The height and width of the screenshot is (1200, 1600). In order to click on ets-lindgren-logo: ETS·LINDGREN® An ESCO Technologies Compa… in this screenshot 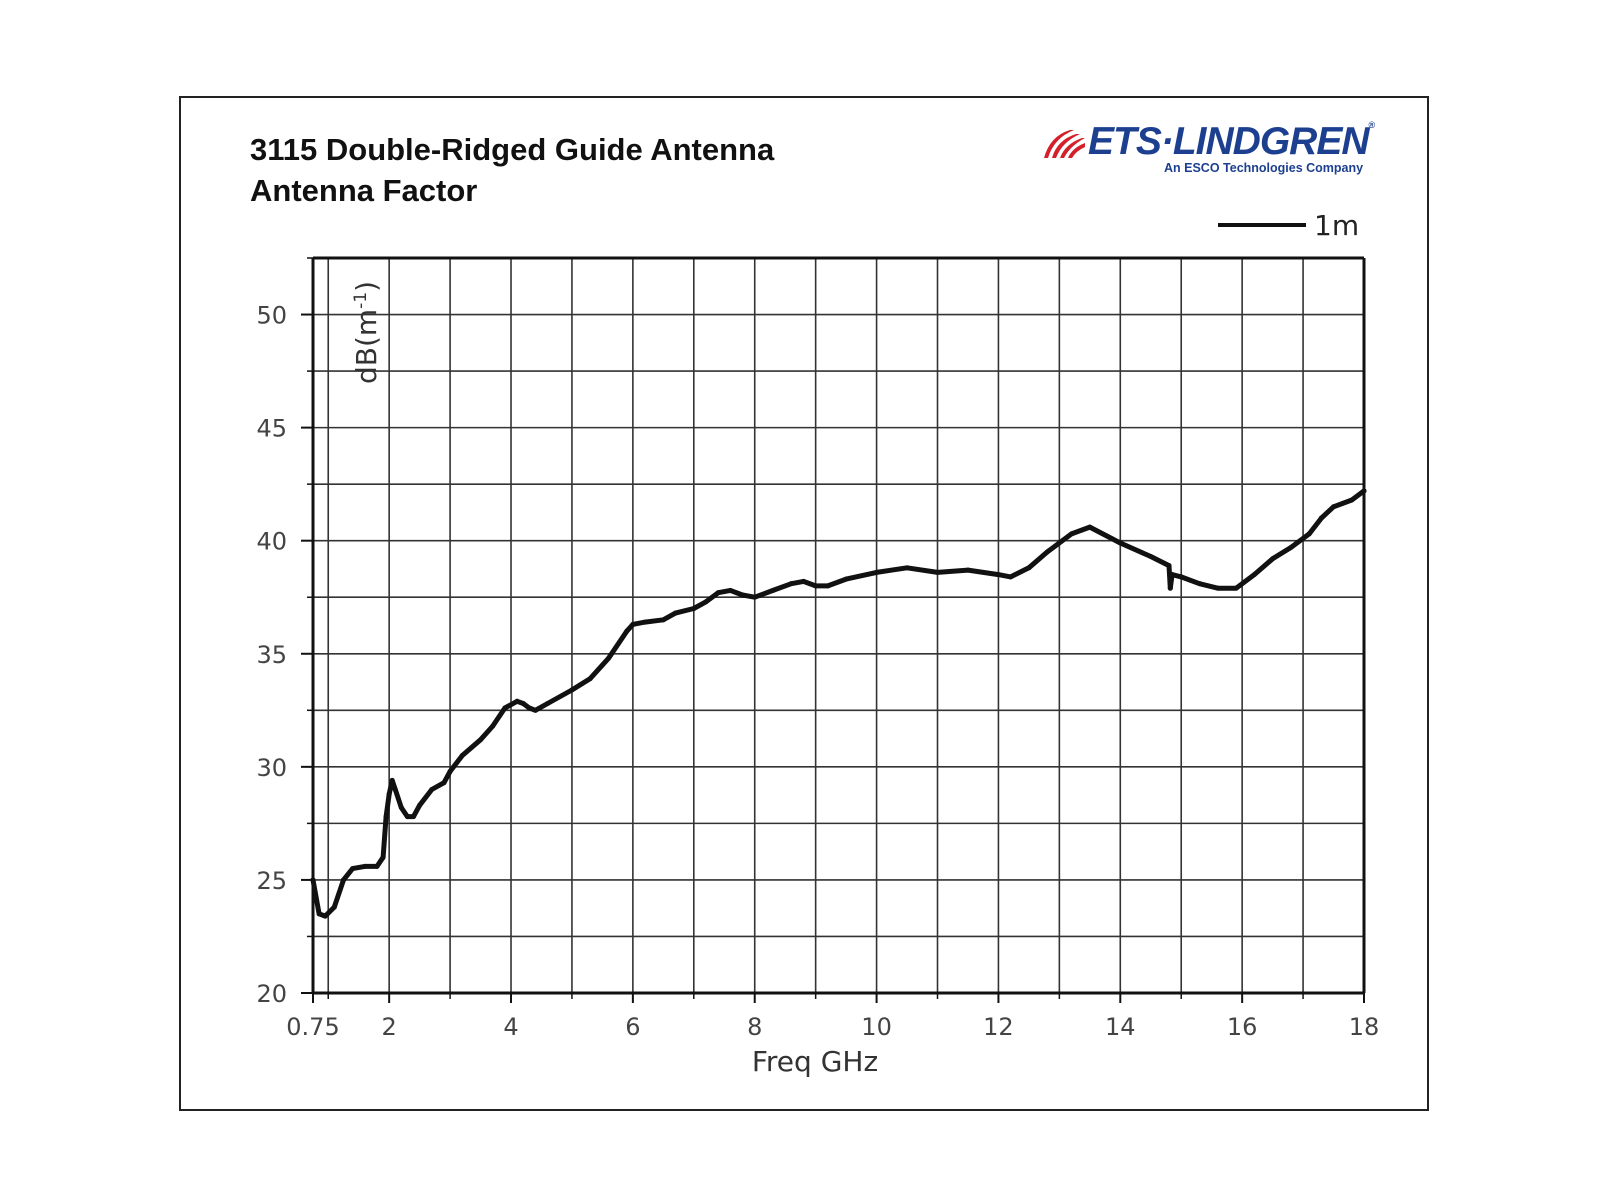, I will do `click(1207, 150)`.